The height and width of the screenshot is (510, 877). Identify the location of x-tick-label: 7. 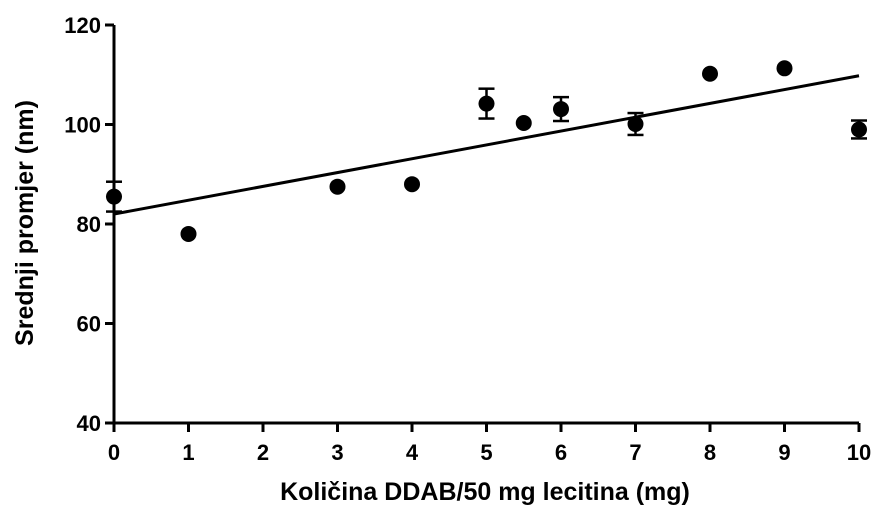
(635, 452).